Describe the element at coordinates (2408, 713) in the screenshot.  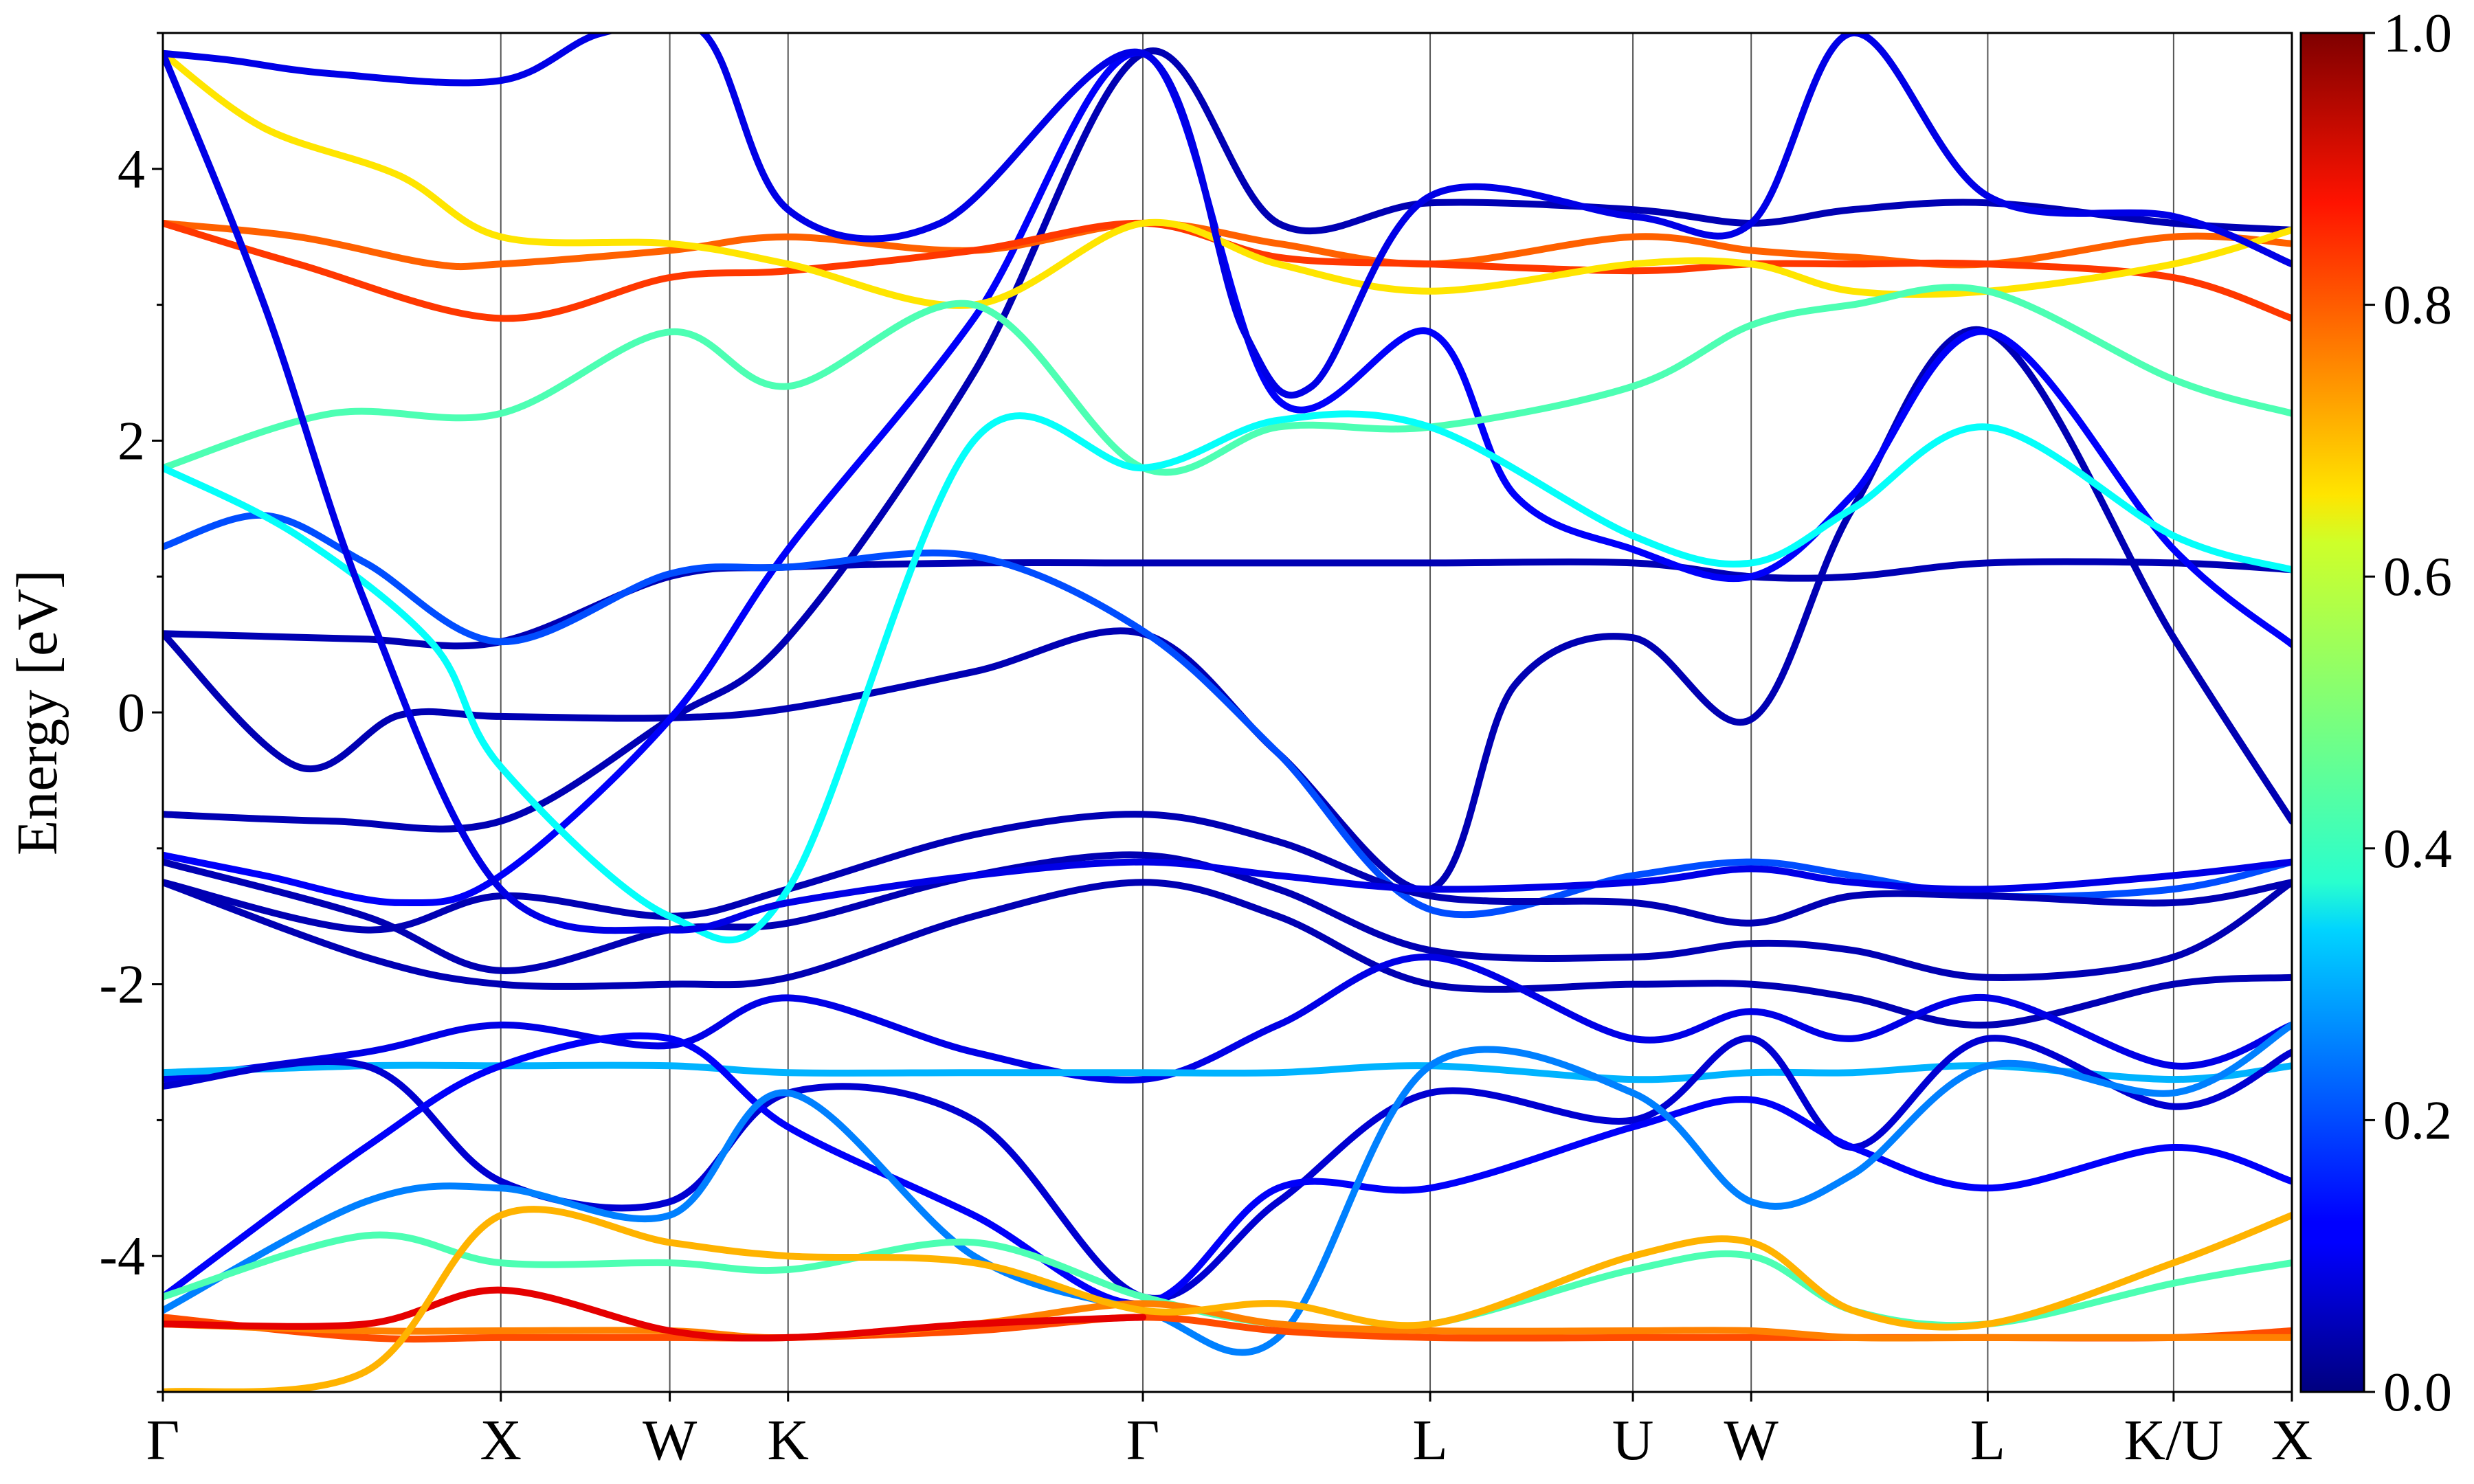
I see `colorbar-axis: 0.0 0.2 0.4 0.6 0.8 1.0` at that location.